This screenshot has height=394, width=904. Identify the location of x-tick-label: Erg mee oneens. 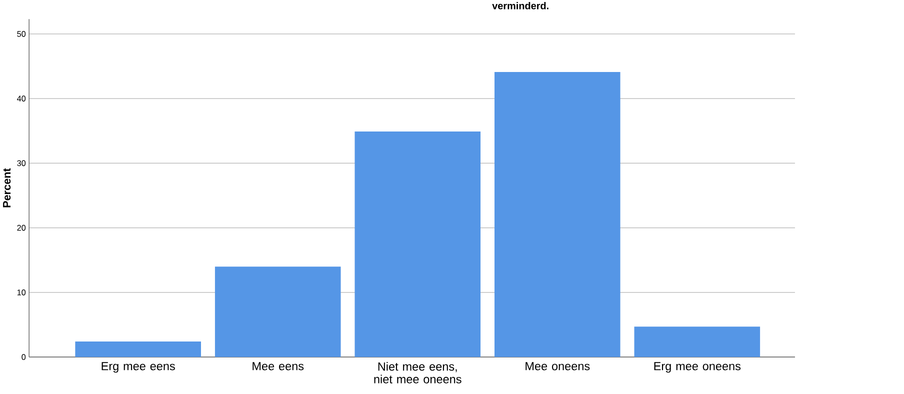
(697, 367).